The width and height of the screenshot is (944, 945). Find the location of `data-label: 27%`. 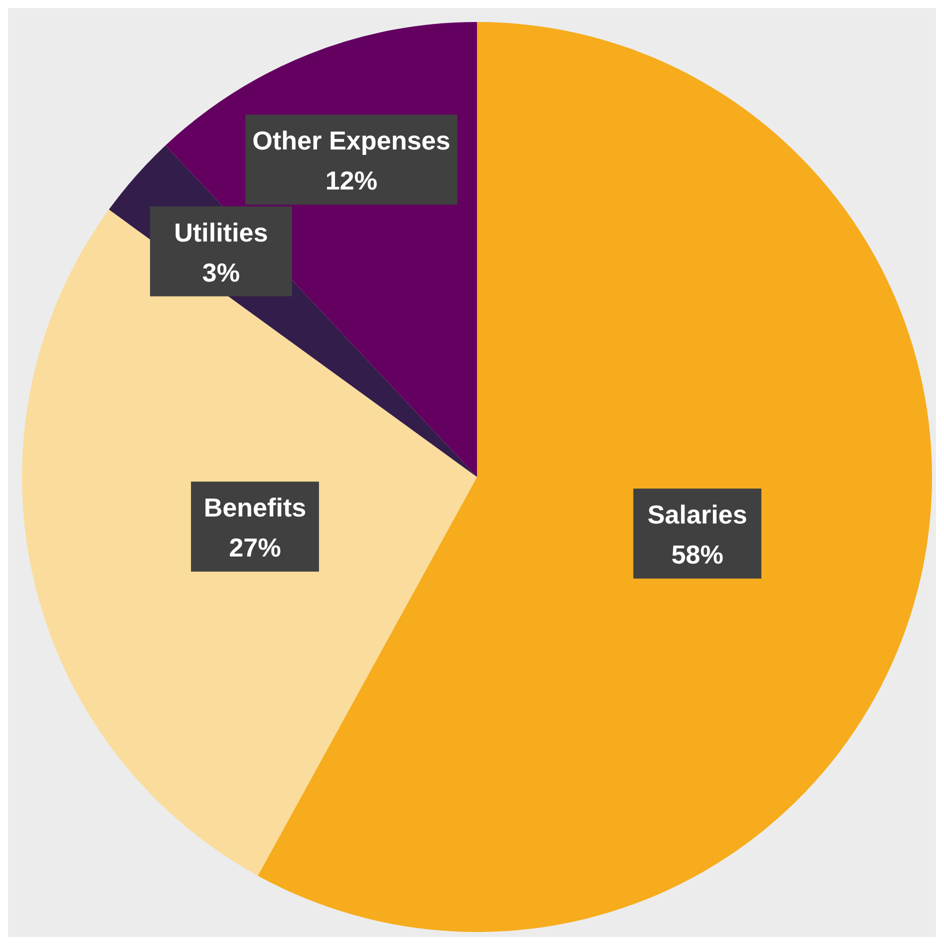

data-label: 27% is located at coordinates (254, 547).